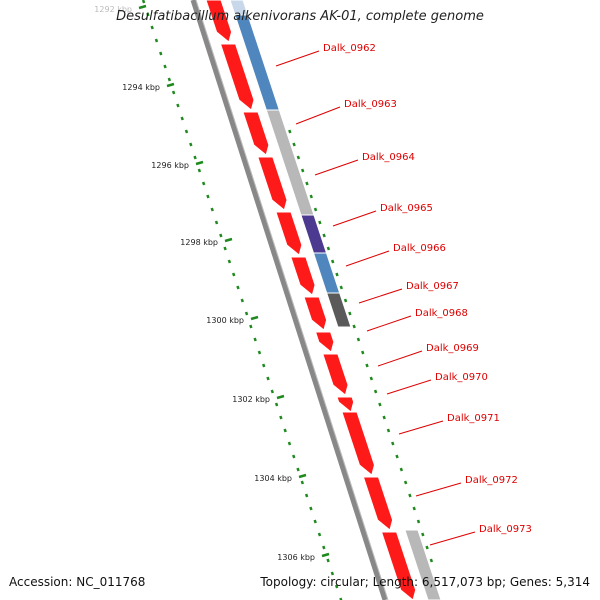 The width and height of the screenshot is (600, 600). What do you see at coordinates (432, 286) in the screenshot?
I see `gene-label: Dalk_0967` at bounding box center [432, 286].